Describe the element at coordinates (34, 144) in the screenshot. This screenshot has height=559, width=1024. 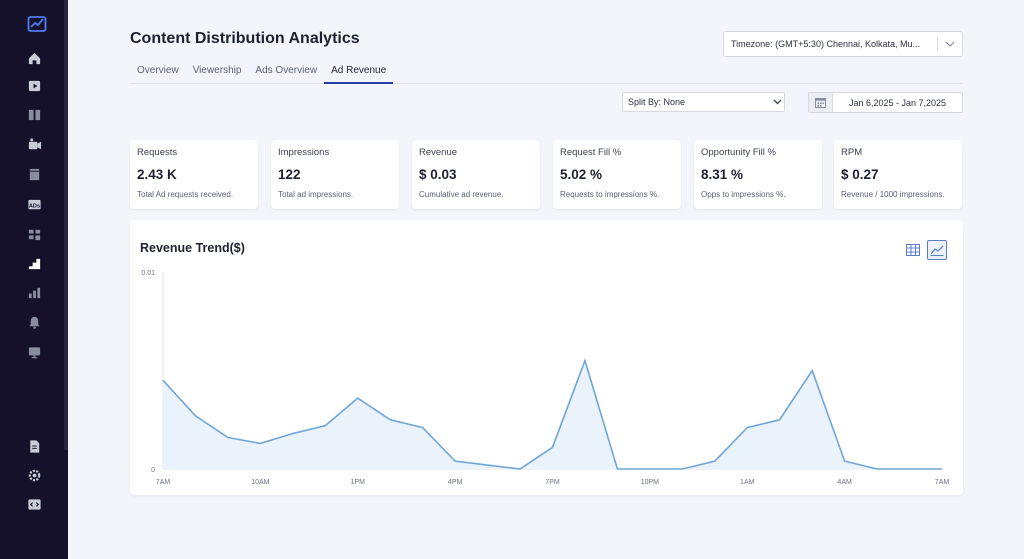
I see `camera-icon` at that location.